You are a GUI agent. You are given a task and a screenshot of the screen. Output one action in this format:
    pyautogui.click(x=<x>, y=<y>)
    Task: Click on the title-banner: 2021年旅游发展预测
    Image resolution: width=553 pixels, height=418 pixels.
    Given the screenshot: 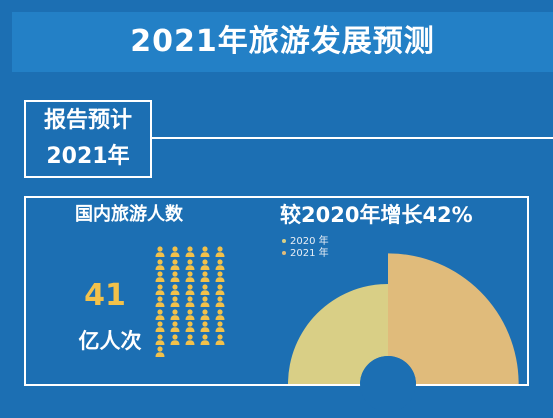 What is the action you would take?
    pyautogui.click(x=282, y=42)
    